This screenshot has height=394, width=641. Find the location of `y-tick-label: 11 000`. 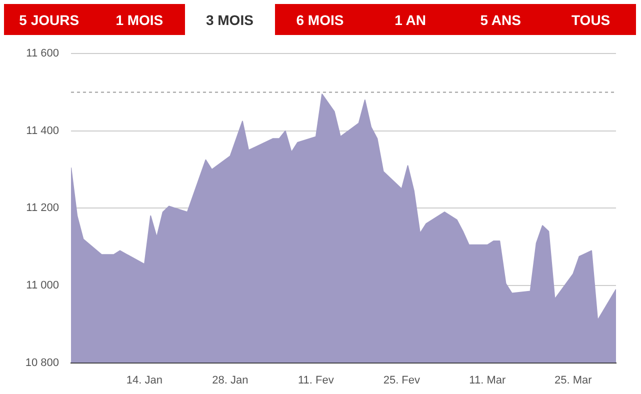

y-tick-label: 11 000 is located at coordinates (42, 286).